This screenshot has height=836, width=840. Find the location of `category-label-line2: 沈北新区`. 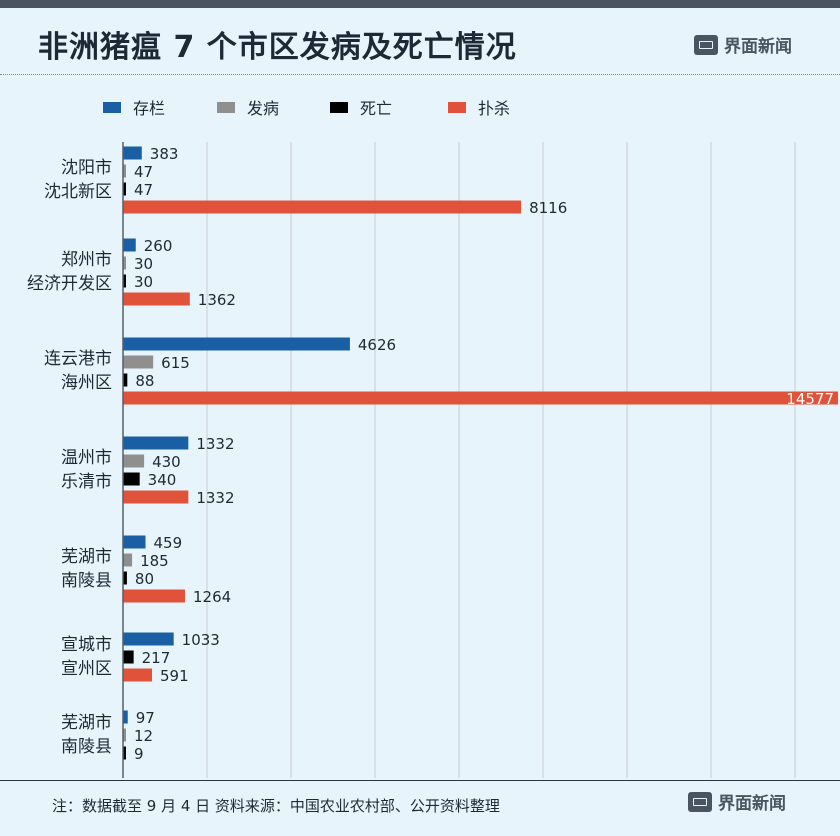

category-label-line2: 沈北新区 is located at coordinates (78, 192).